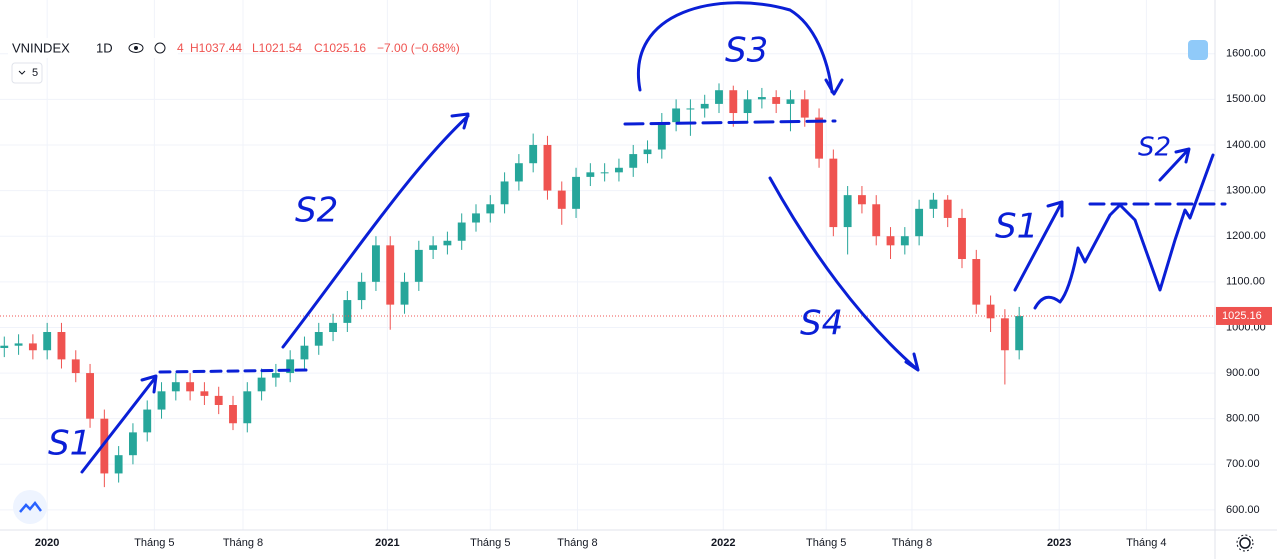 The width and height of the screenshot is (1277, 559). I want to click on y-tick-label: 1600.00, so click(1246, 54).